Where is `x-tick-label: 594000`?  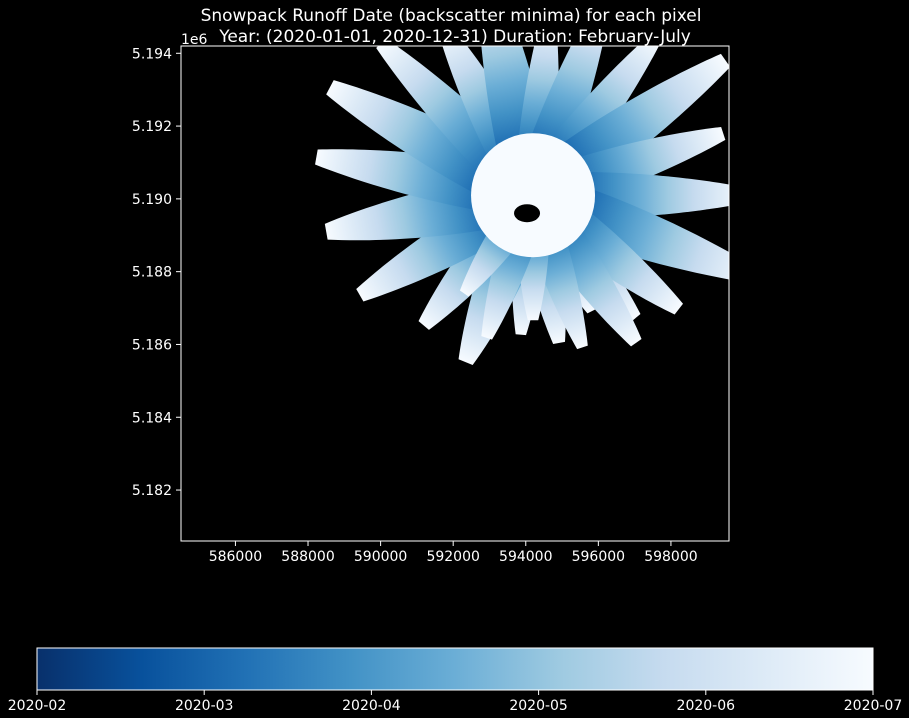
x-tick-label: 594000 is located at coordinates (525, 557).